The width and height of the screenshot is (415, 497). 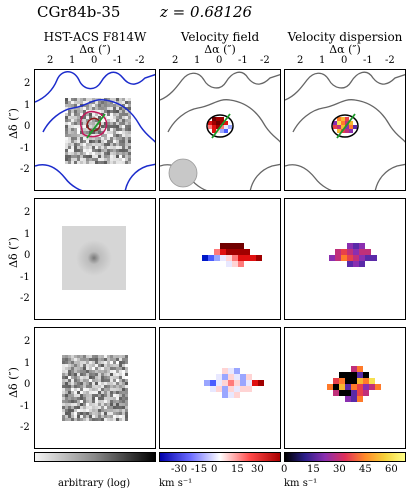 I want to click on panel-dispersion-model, so click(x=345, y=259).